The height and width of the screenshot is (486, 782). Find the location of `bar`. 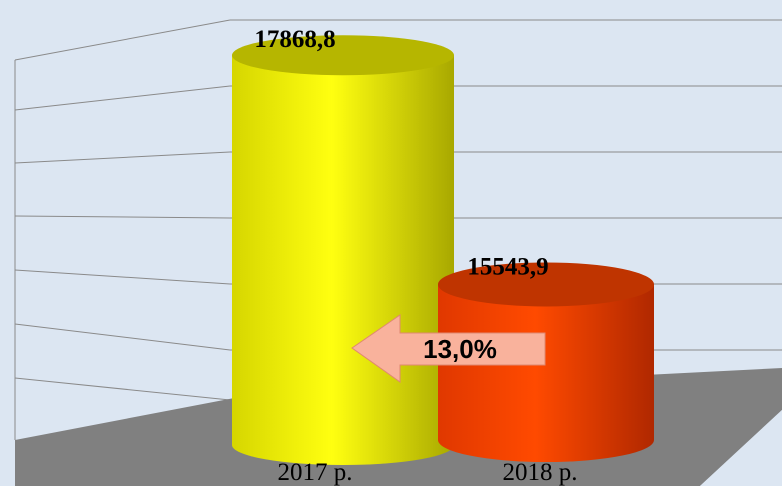

bar is located at coordinates (546, 362).